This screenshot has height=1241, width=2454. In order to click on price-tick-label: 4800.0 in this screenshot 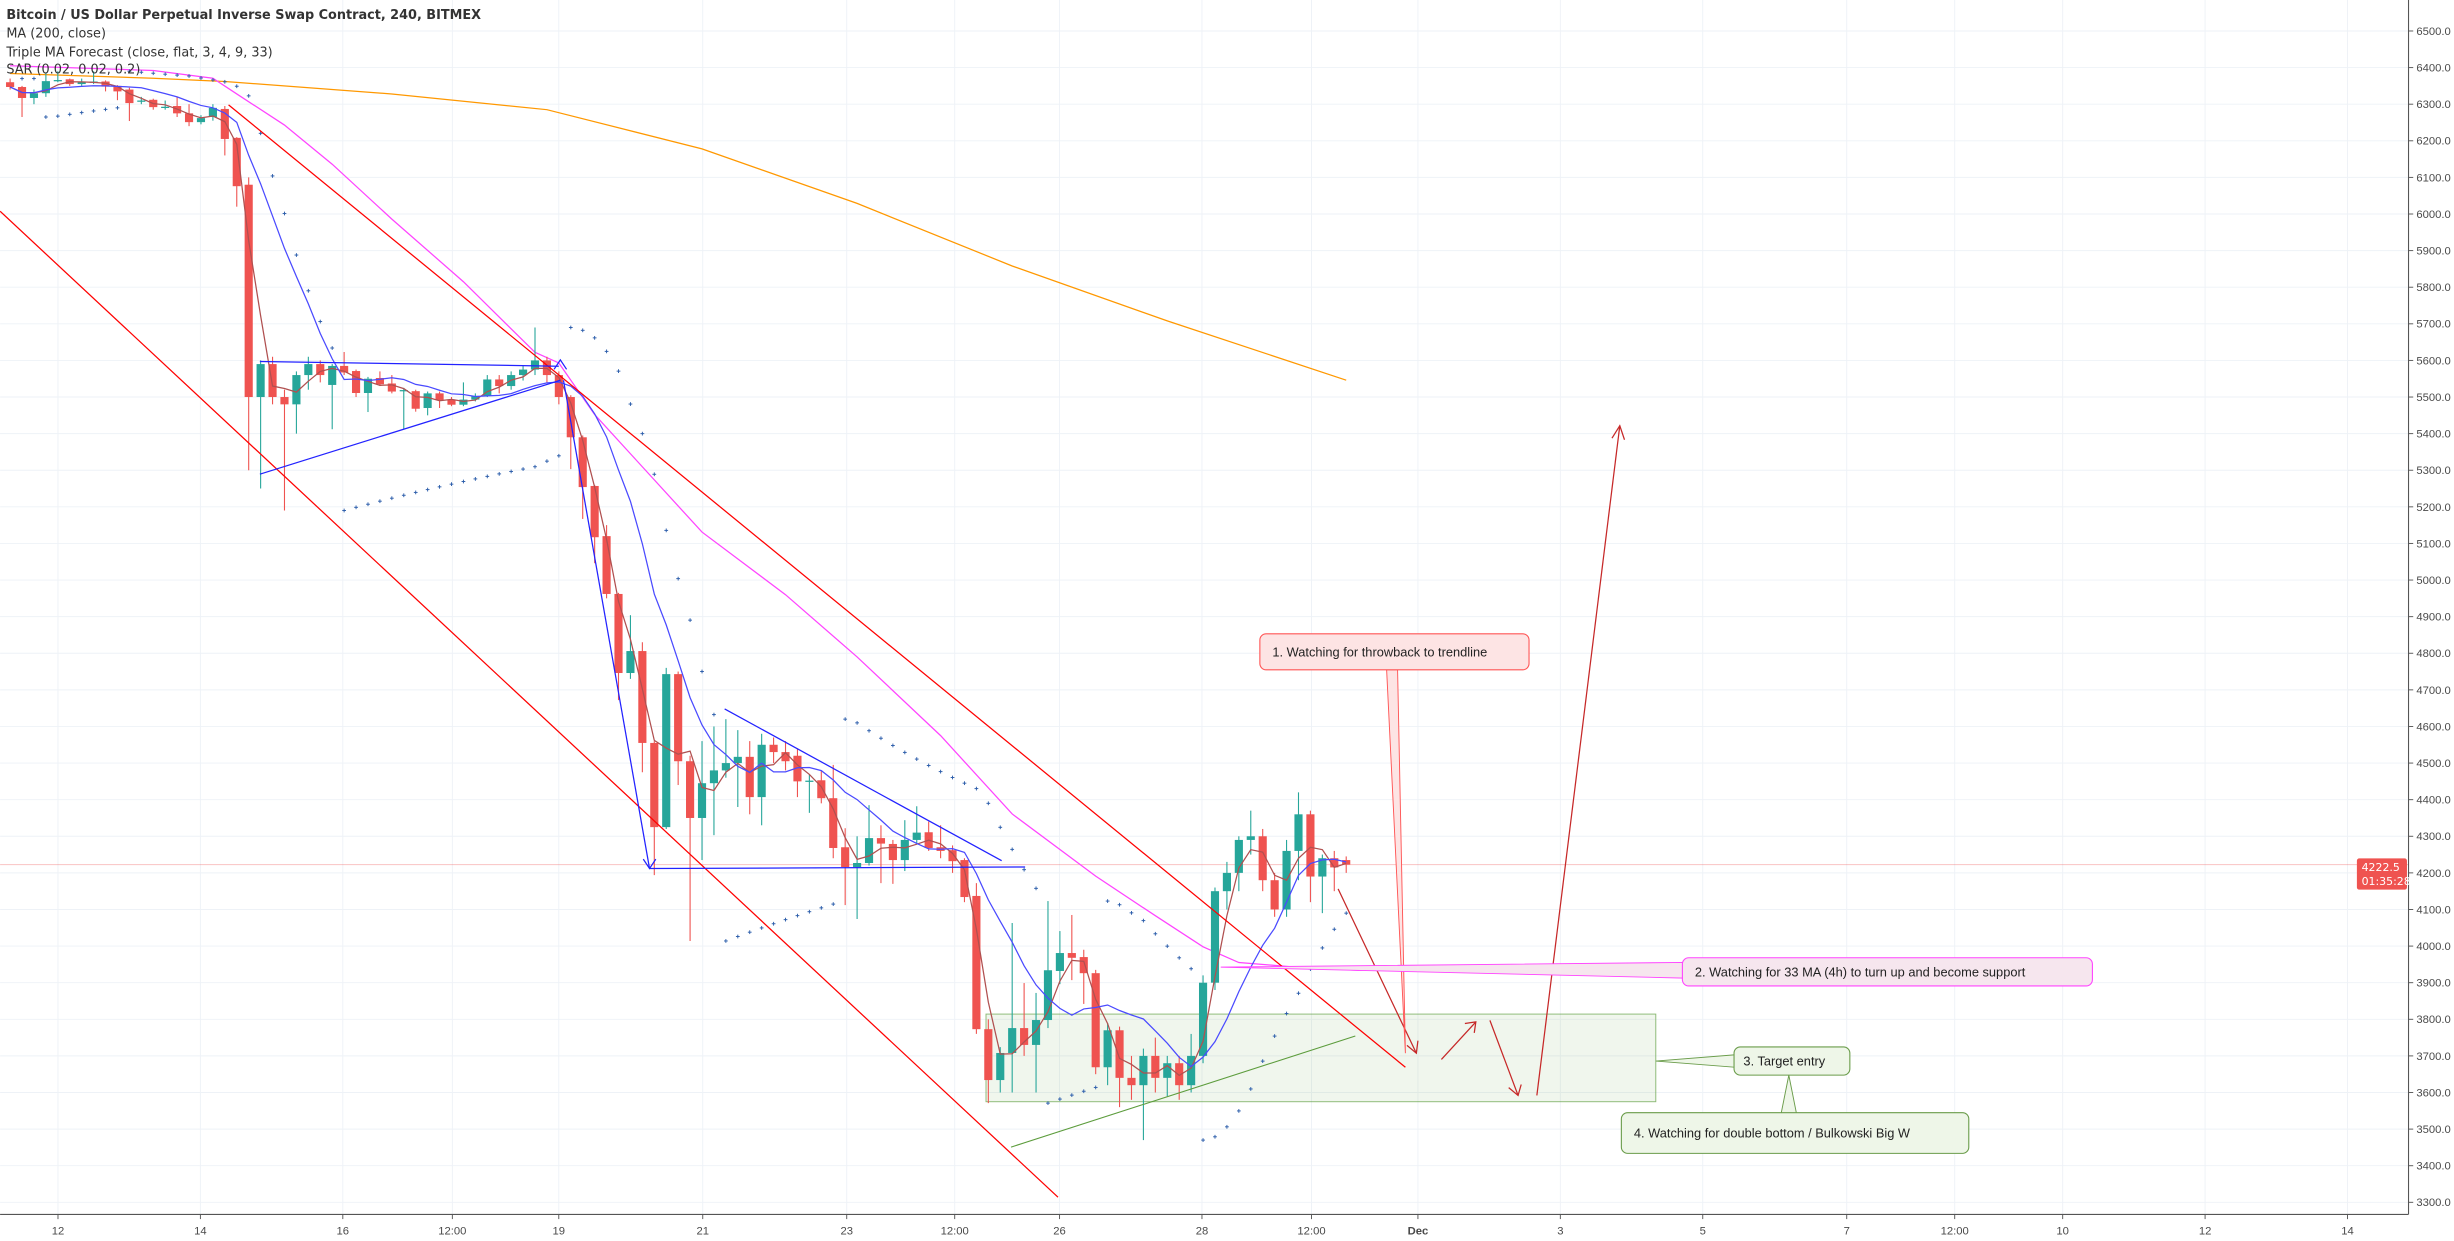, I will do `click(2433, 654)`.